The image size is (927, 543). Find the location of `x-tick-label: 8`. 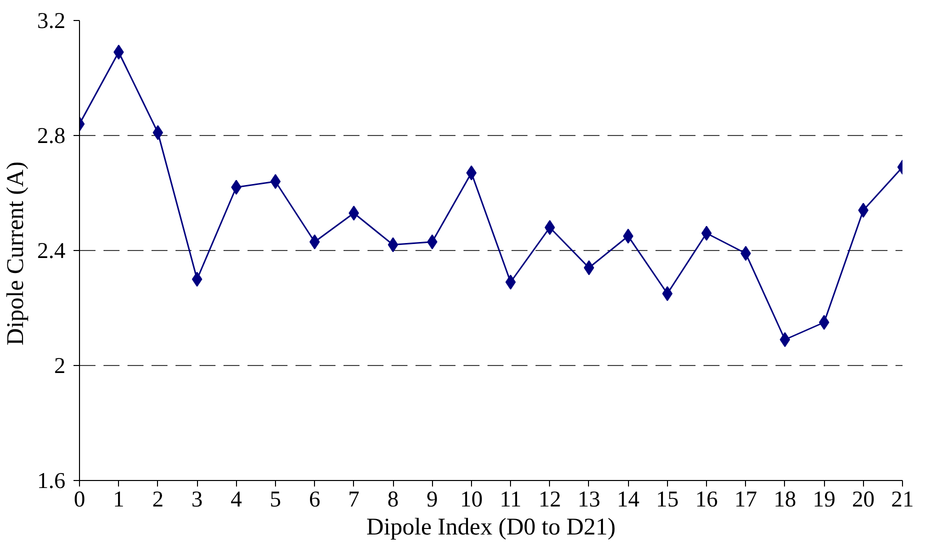

x-tick-label: 8 is located at coordinates (393, 499).